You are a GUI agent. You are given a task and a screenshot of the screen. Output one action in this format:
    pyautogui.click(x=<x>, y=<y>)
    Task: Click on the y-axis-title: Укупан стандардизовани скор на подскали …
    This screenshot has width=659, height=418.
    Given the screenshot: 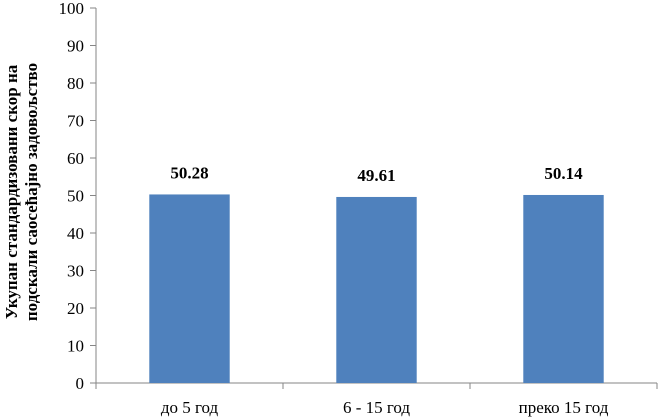 What is the action you would take?
    pyautogui.click(x=21, y=192)
    